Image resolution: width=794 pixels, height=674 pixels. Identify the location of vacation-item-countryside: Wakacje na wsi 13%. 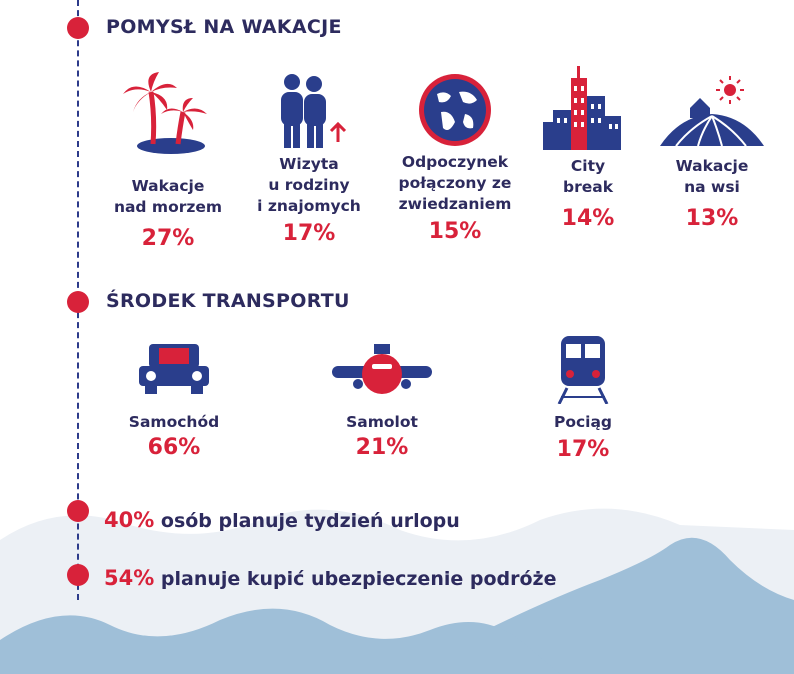
(712, 153).